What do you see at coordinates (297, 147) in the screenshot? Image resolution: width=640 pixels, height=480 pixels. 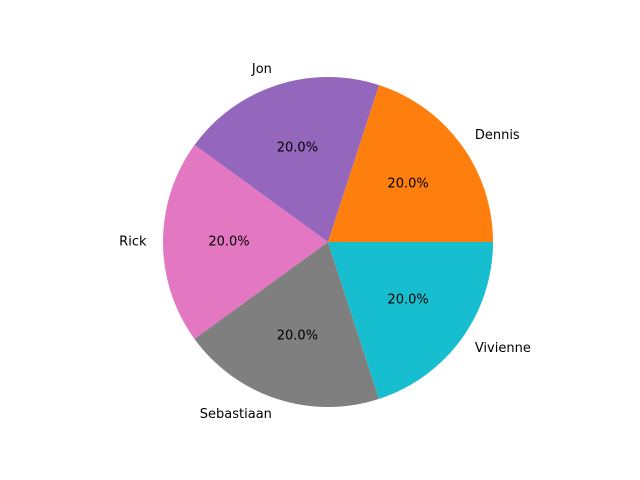 I see `slice-percent-jon: 20.0%` at bounding box center [297, 147].